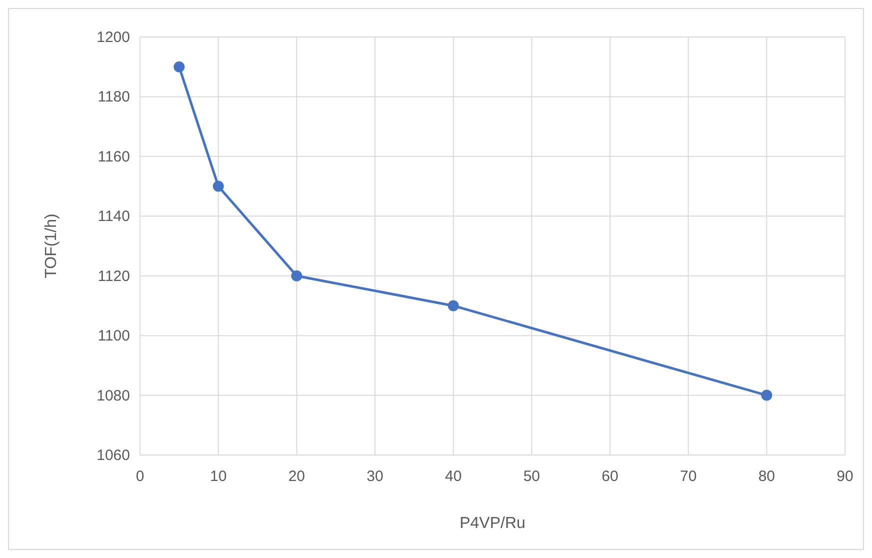 The width and height of the screenshot is (872, 558). What do you see at coordinates (113, 455) in the screenshot?
I see `y-tick-label: 1060` at bounding box center [113, 455].